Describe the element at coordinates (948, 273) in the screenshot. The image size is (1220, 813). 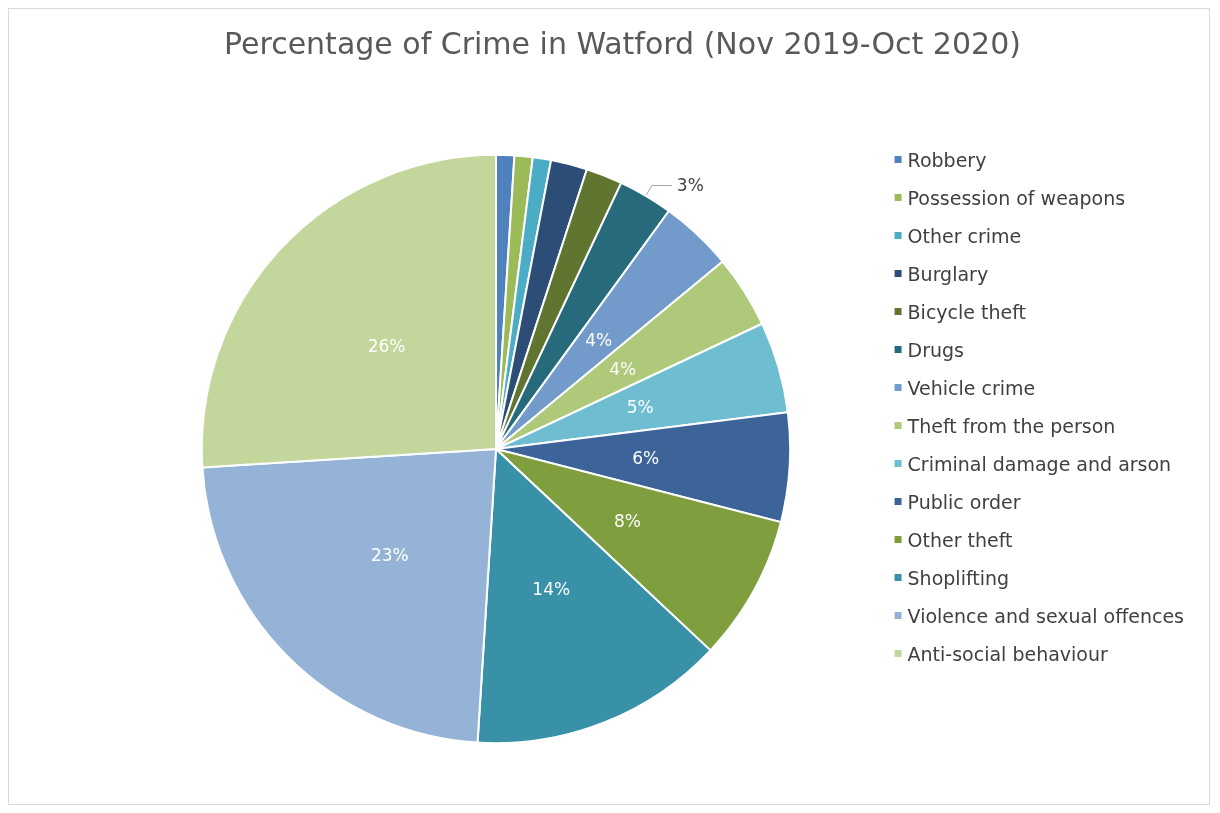
I see `legend-label: Burglary` at that location.